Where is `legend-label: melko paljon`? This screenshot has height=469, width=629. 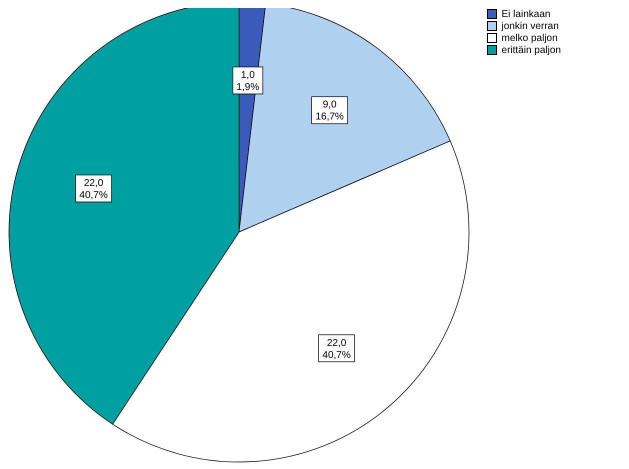
legend-label: melko paljon is located at coordinates (530, 38).